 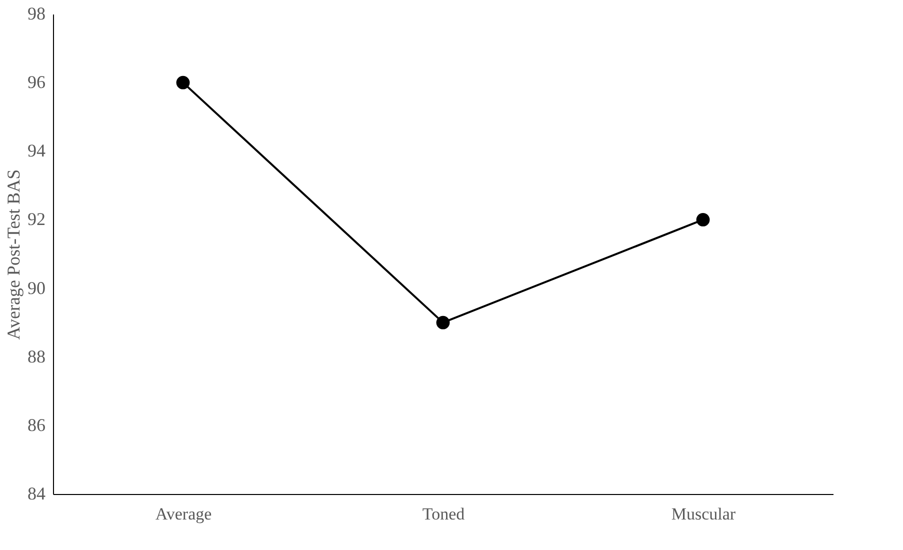 What do you see at coordinates (14, 254) in the screenshot?
I see `y-axis-title: Average Post-Test BAS` at bounding box center [14, 254].